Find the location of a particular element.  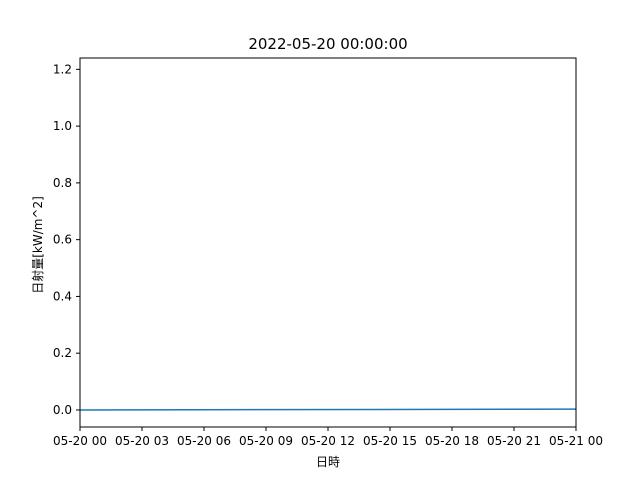

y-axis-label: 日射量[kW/m^2] is located at coordinates (37, 245).